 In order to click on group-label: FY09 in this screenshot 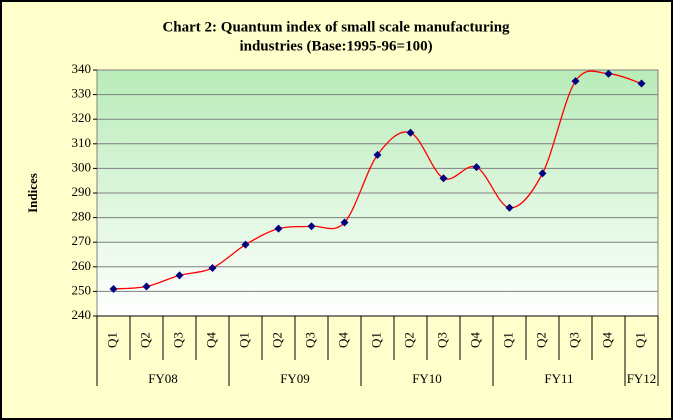, I will do `click(295, 378)`.